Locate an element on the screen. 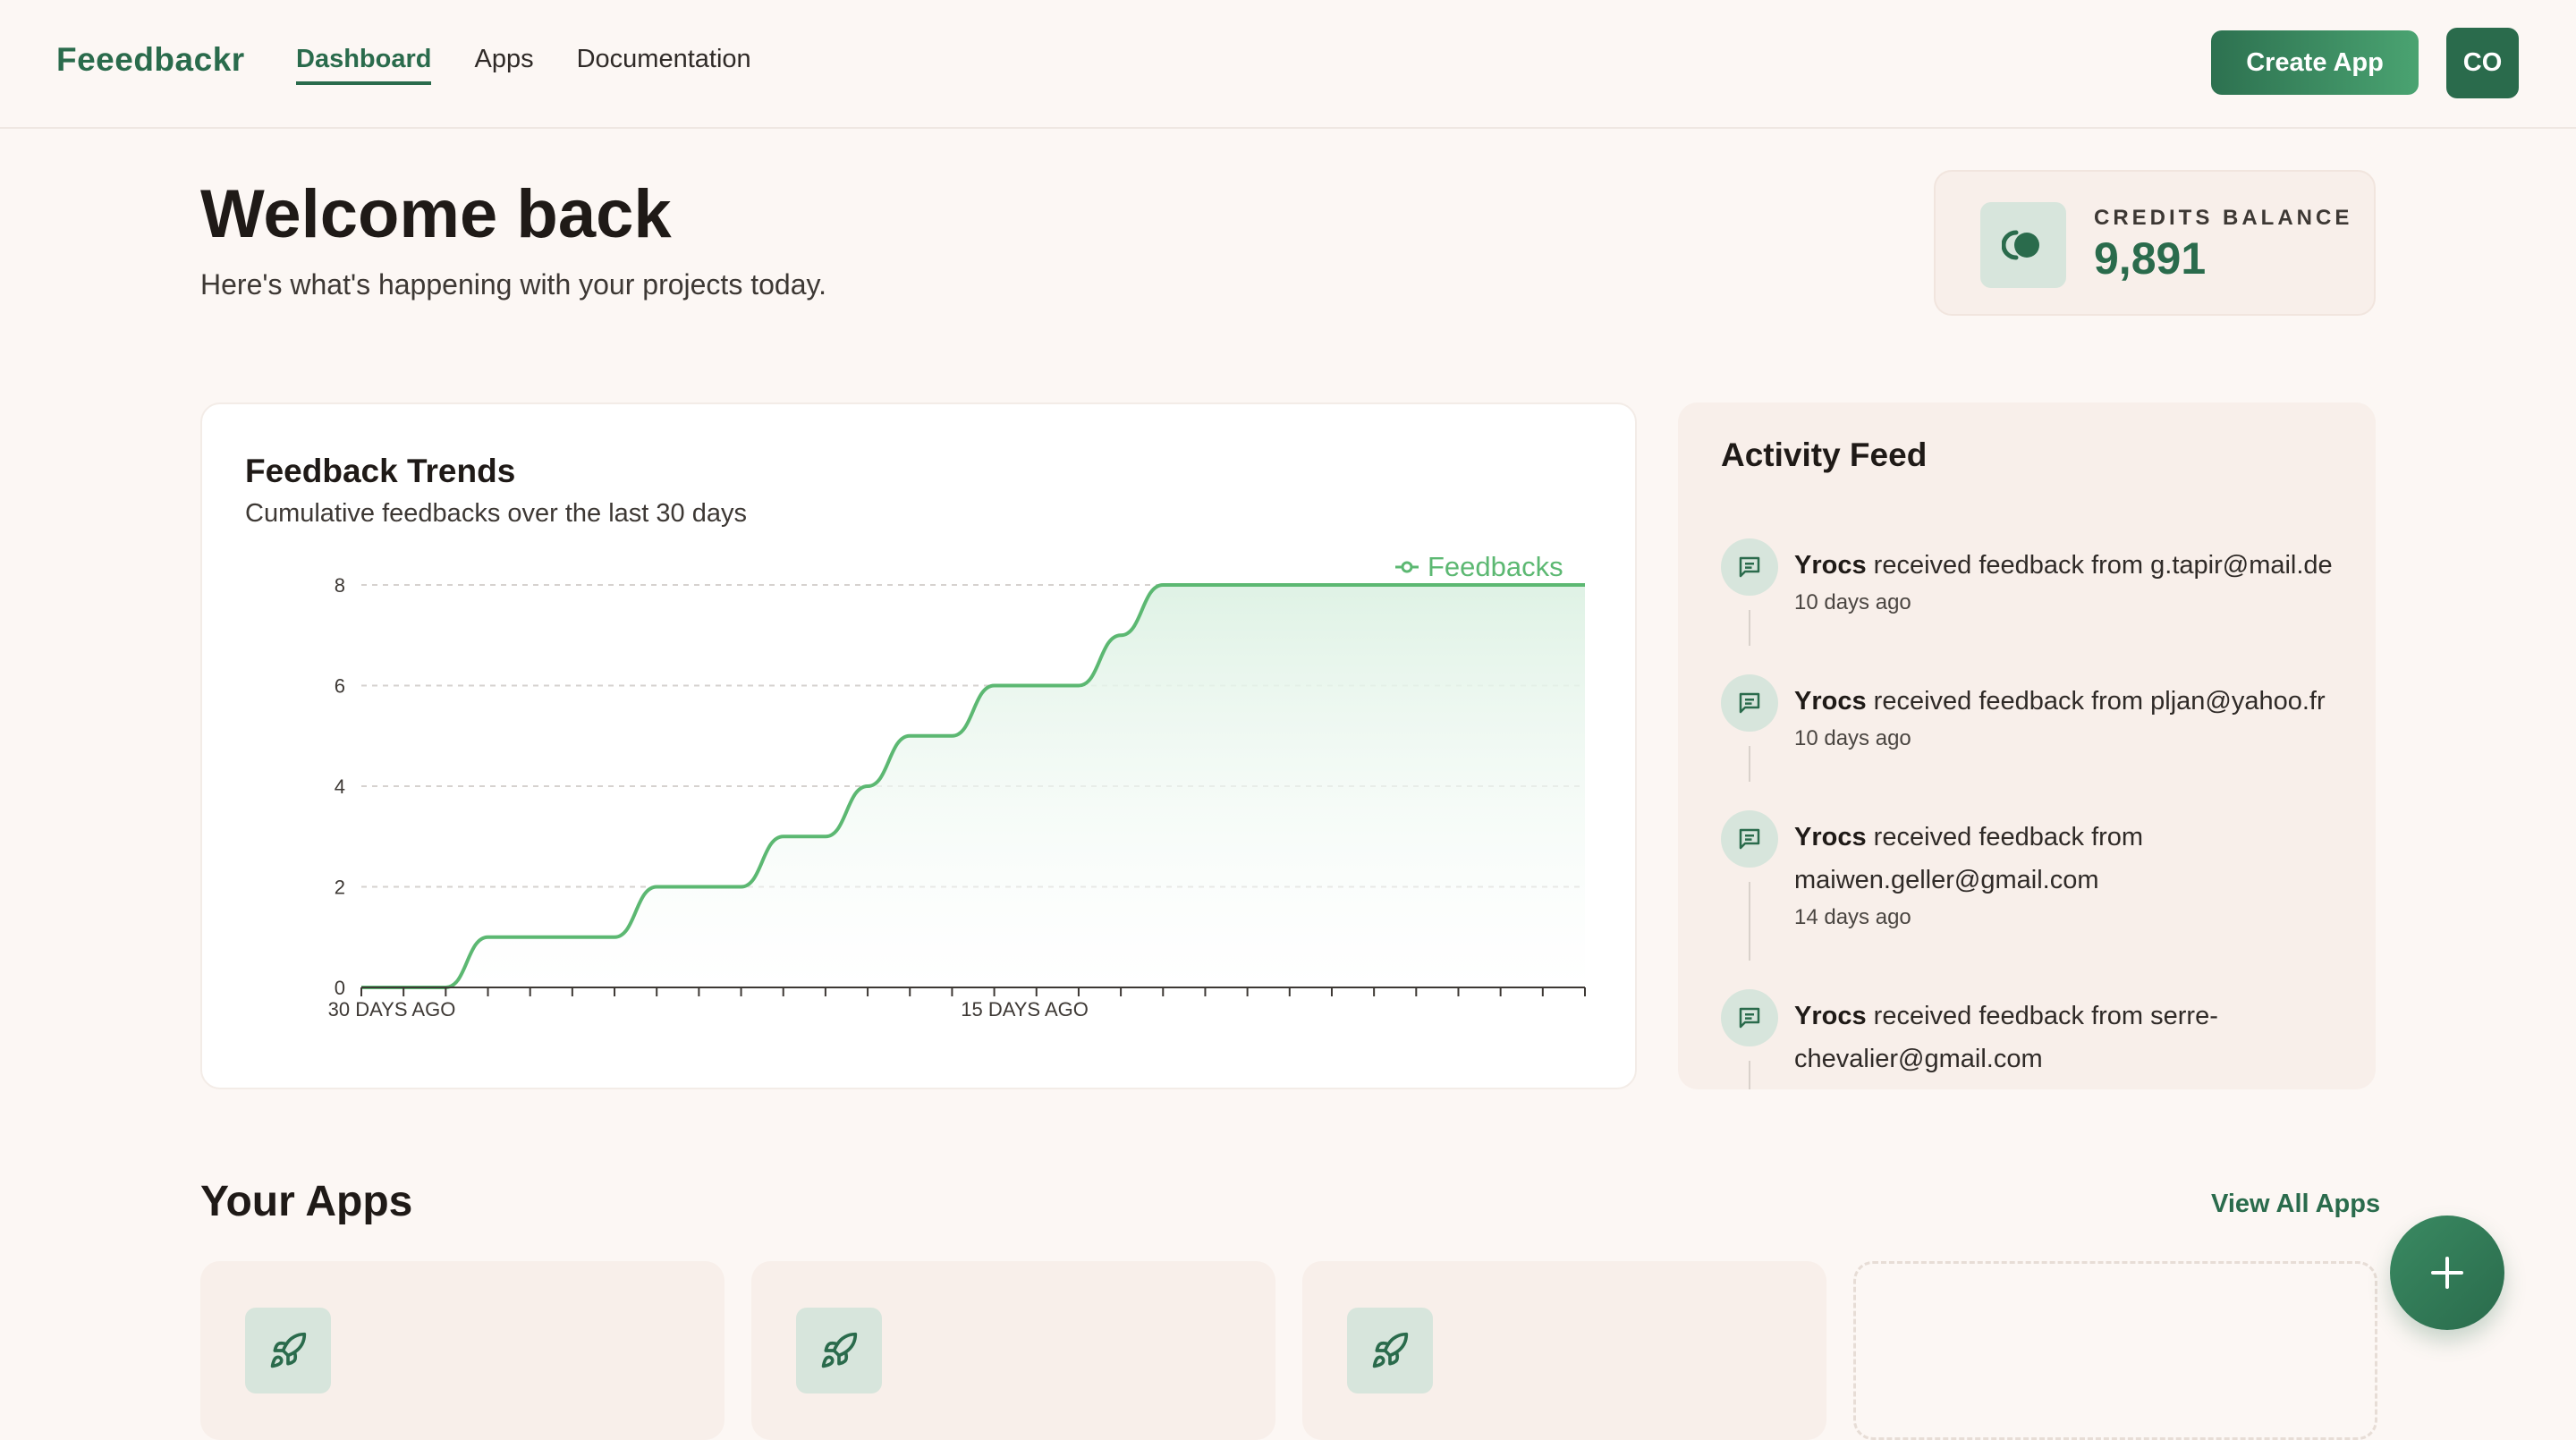 The width and height of the screenshot is (2576, 1440). y-tick-label: 2 is located at coordinates (340, 888).